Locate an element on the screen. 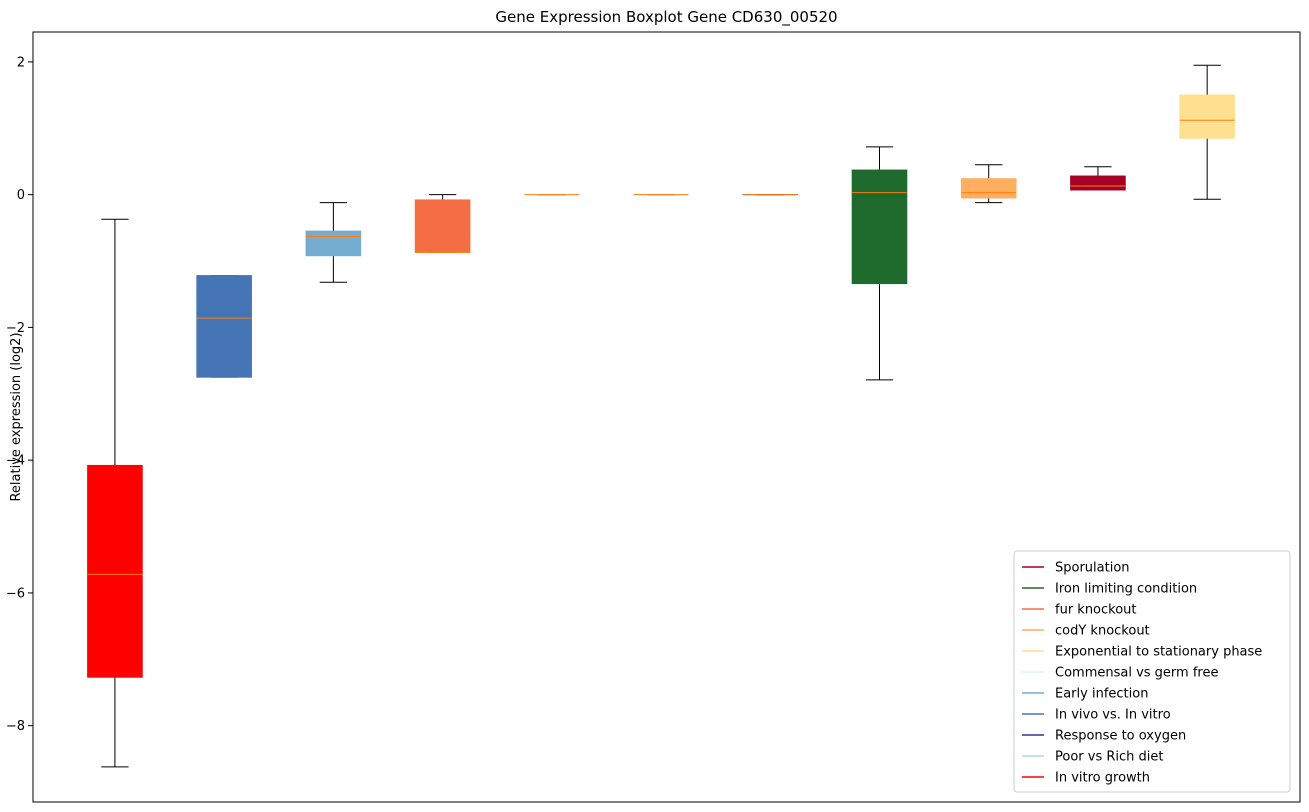 This screenshot has width=1309, height=812. legend-label: Response to oxygen is located at coordinates (1120, 736).